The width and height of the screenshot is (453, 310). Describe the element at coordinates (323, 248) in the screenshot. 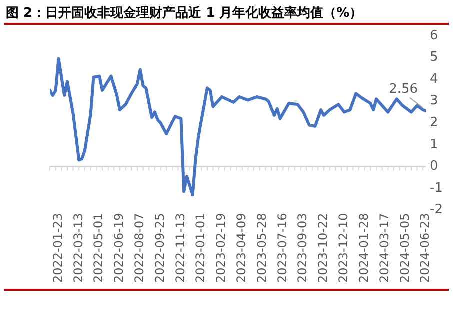

I see `x-tick-label: 2023-10-22` at that location.